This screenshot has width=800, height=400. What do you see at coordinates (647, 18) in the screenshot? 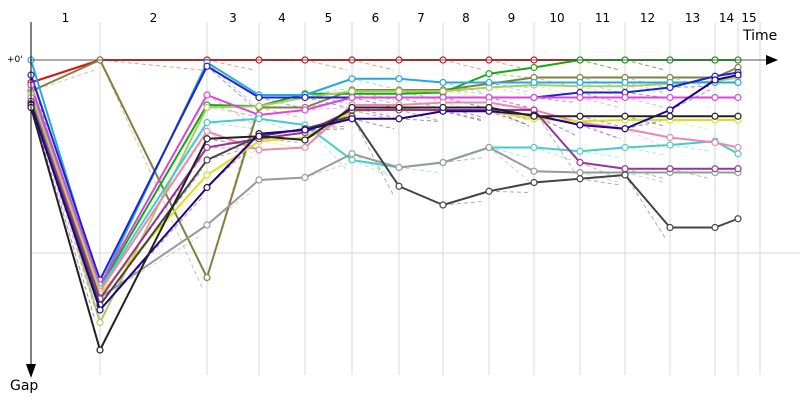
I see `lap-number-12: 12` at bounding box center [647, 18].